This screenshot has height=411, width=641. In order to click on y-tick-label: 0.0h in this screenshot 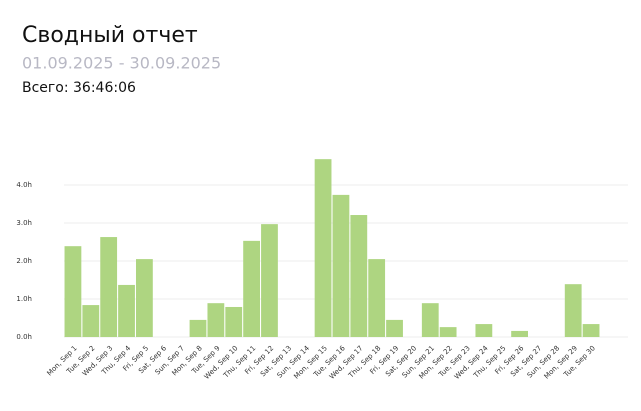, I will do `click(24, 337)`.